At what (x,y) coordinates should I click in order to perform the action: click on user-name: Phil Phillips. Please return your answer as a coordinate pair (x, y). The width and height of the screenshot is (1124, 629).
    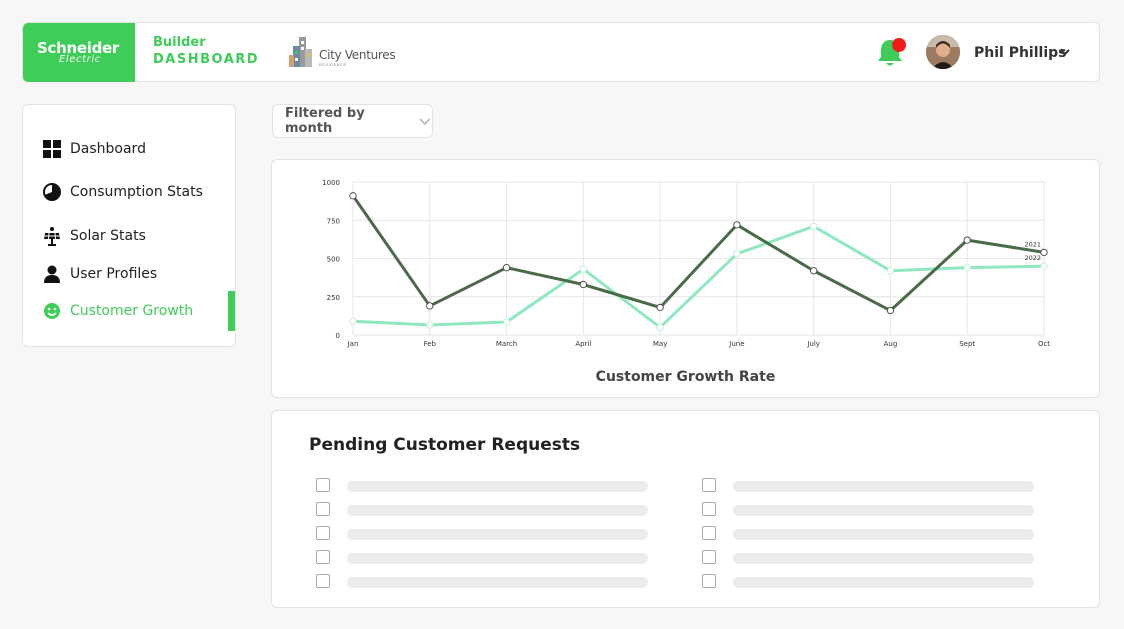
    Looking at the image, I should click on (1020, 53).